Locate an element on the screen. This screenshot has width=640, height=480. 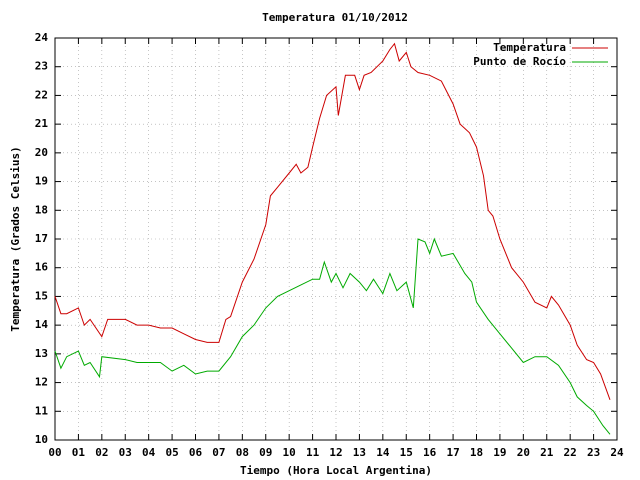
x-tick-label: 05 is located at coordinates (171, 452).